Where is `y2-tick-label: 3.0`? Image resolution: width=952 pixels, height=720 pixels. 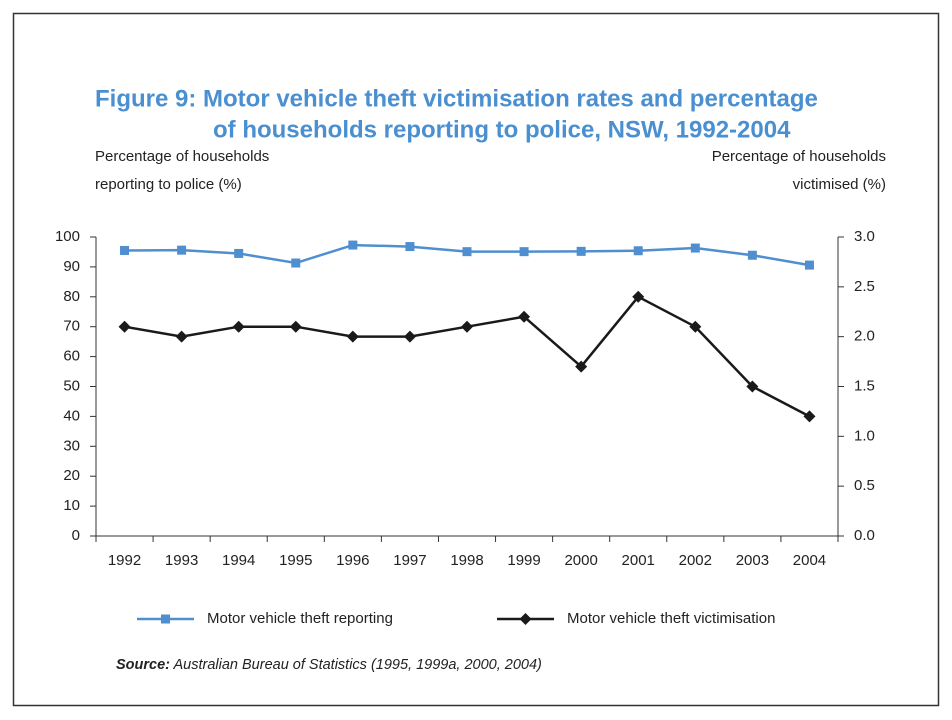
y2-tick-label: 3.0 is located at coordinates (864, 236).